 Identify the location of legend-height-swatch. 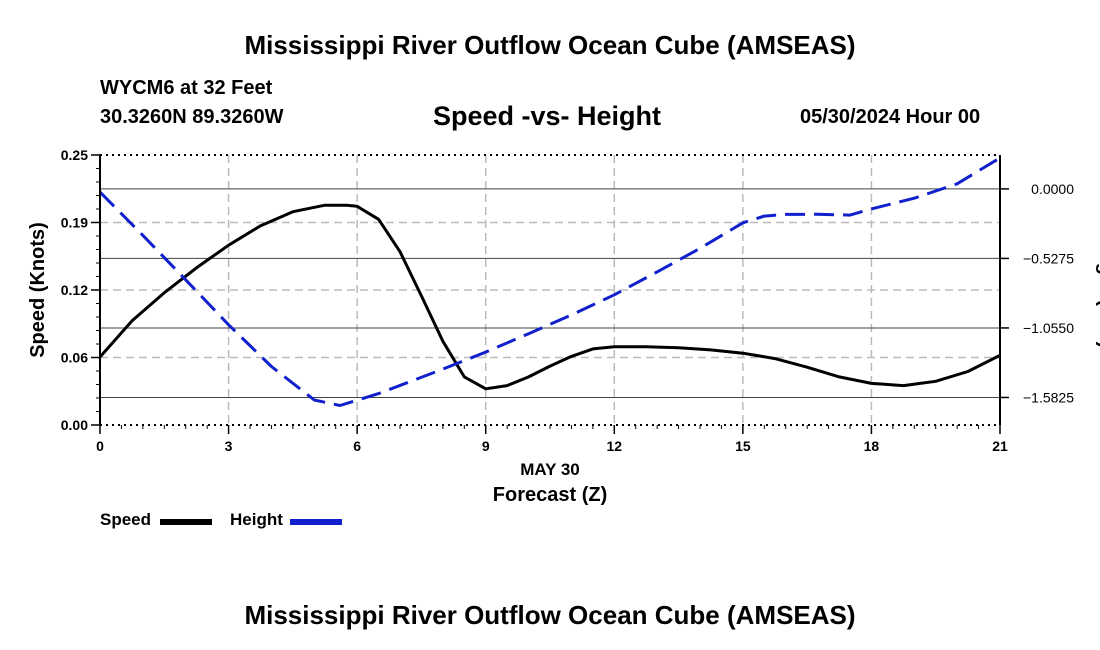
(316, 522).